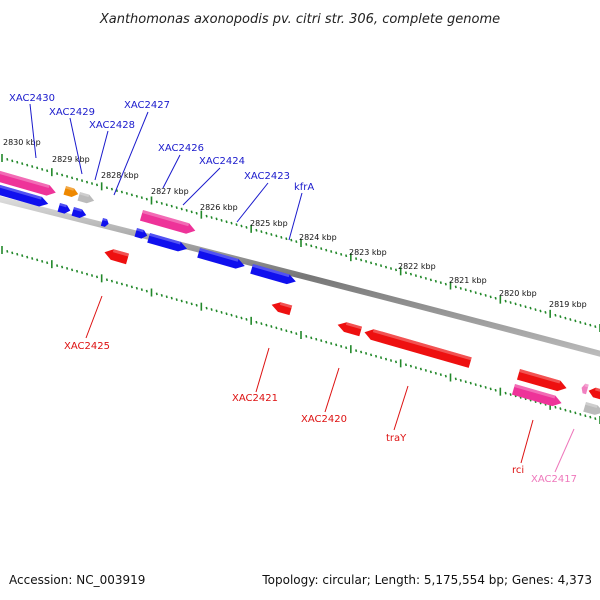  Describe the element at coordinates (147, 105) in the screenshot. I see `gene-label-xac2427: XAC2427` at that location.